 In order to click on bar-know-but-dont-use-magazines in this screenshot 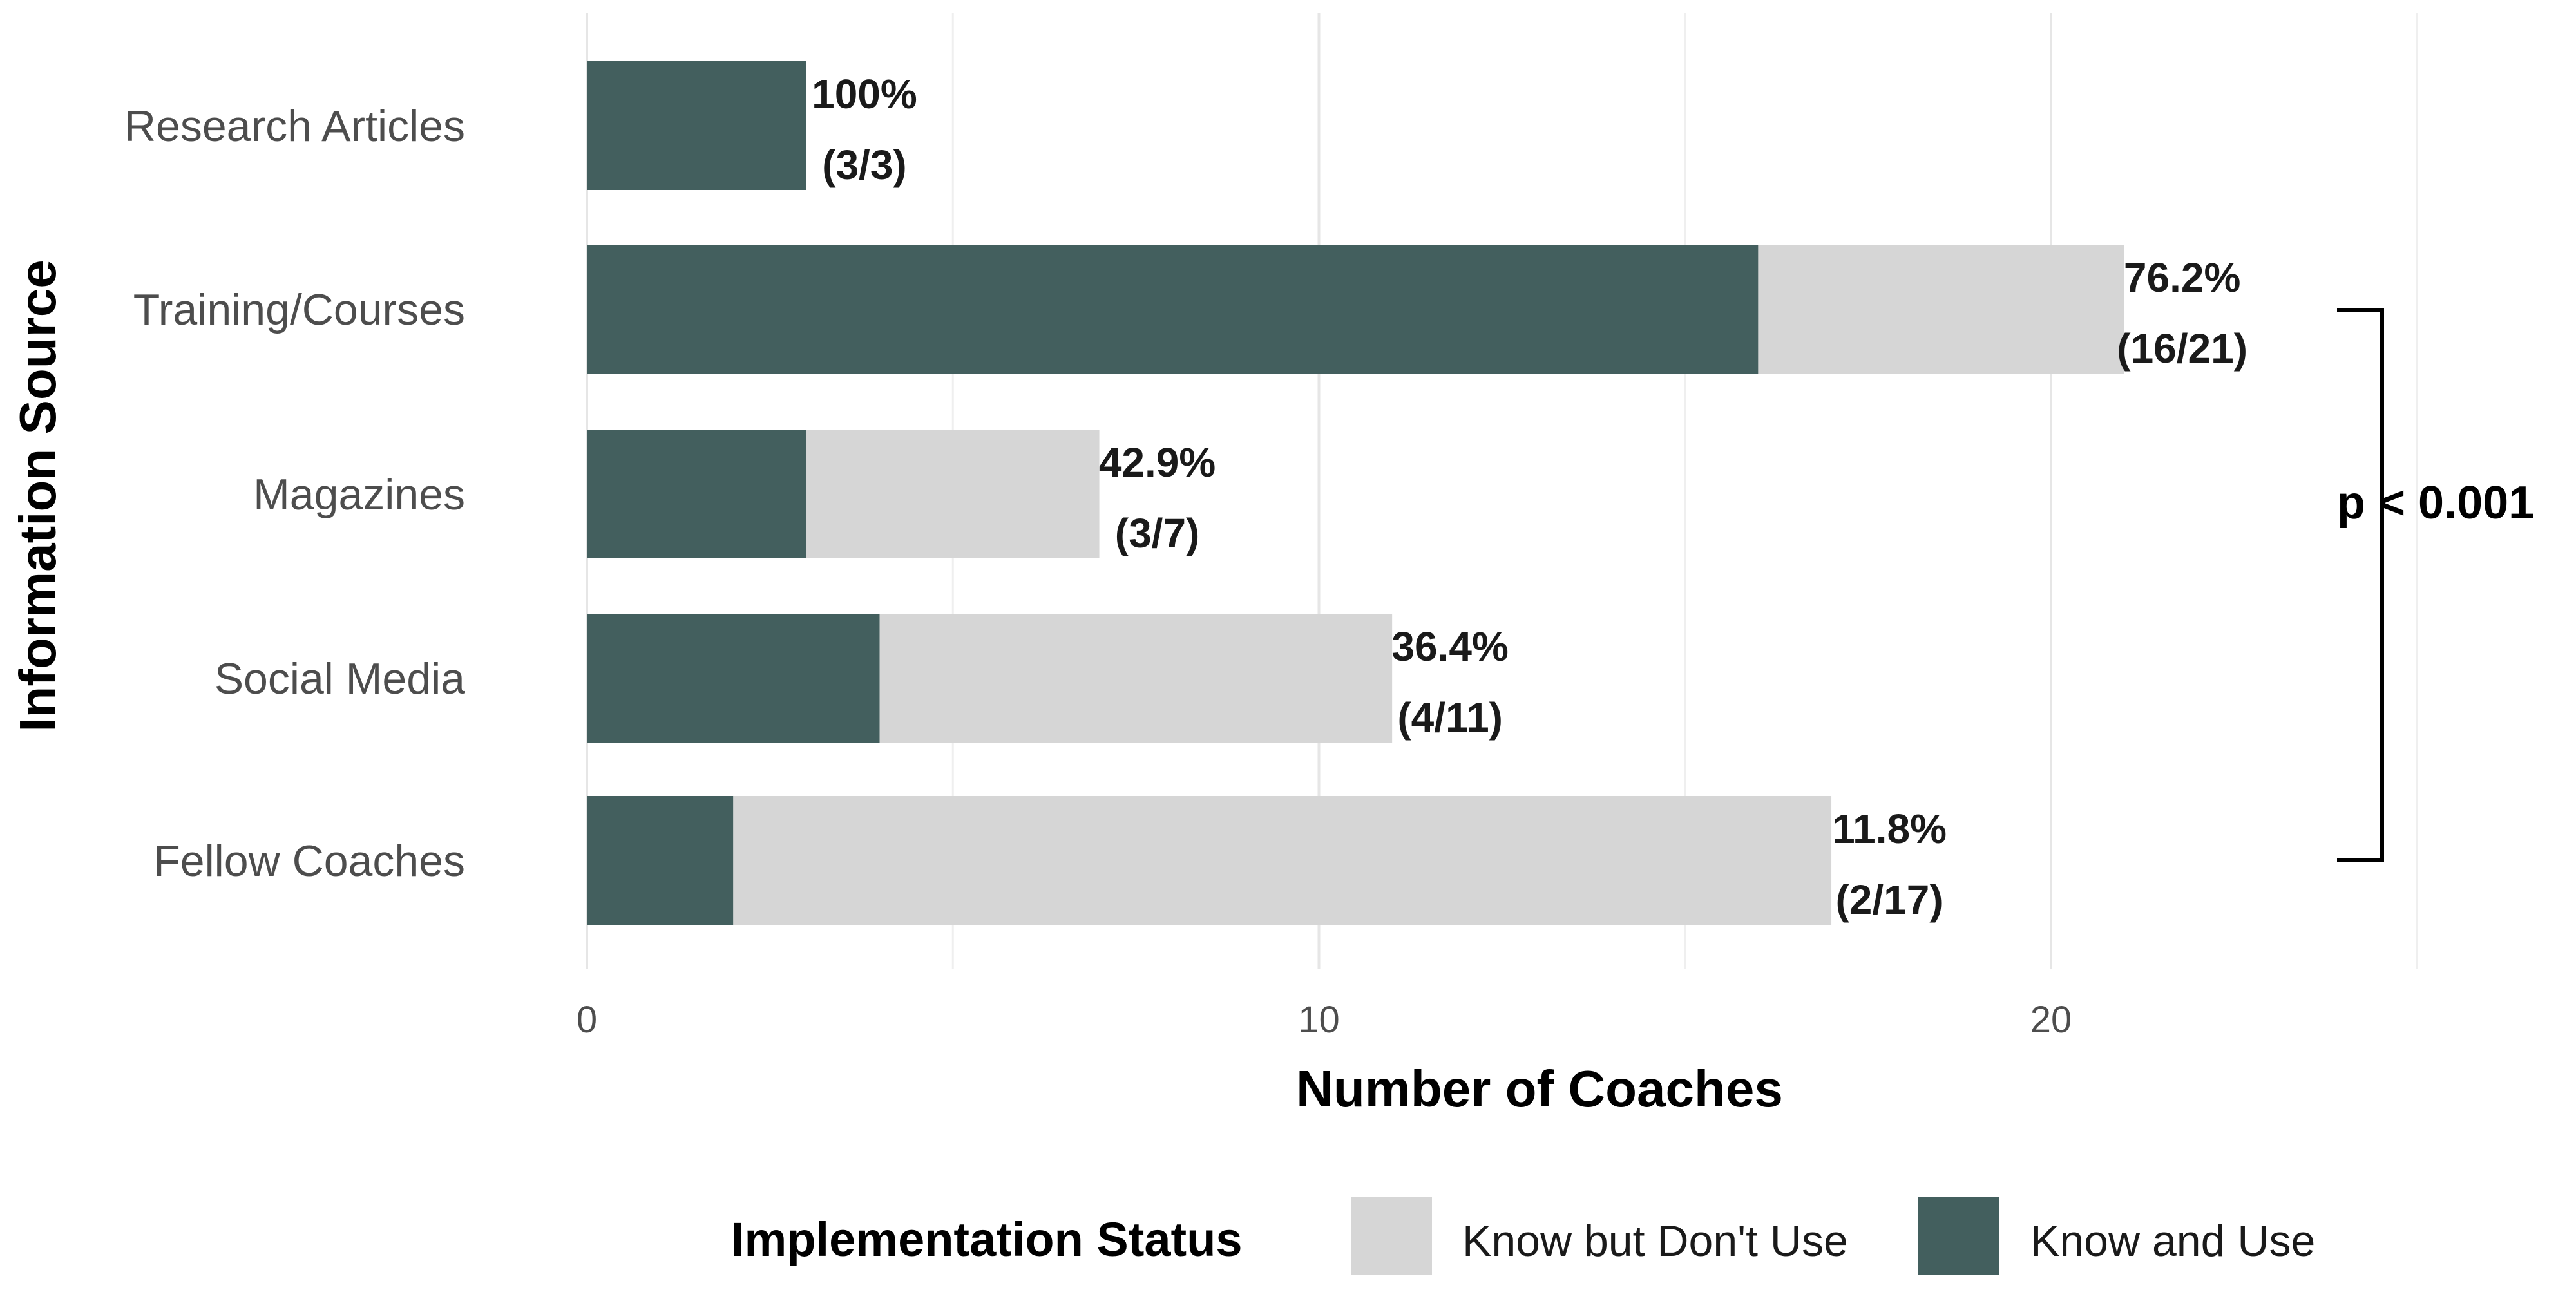, I will do `click(953, 494)`.